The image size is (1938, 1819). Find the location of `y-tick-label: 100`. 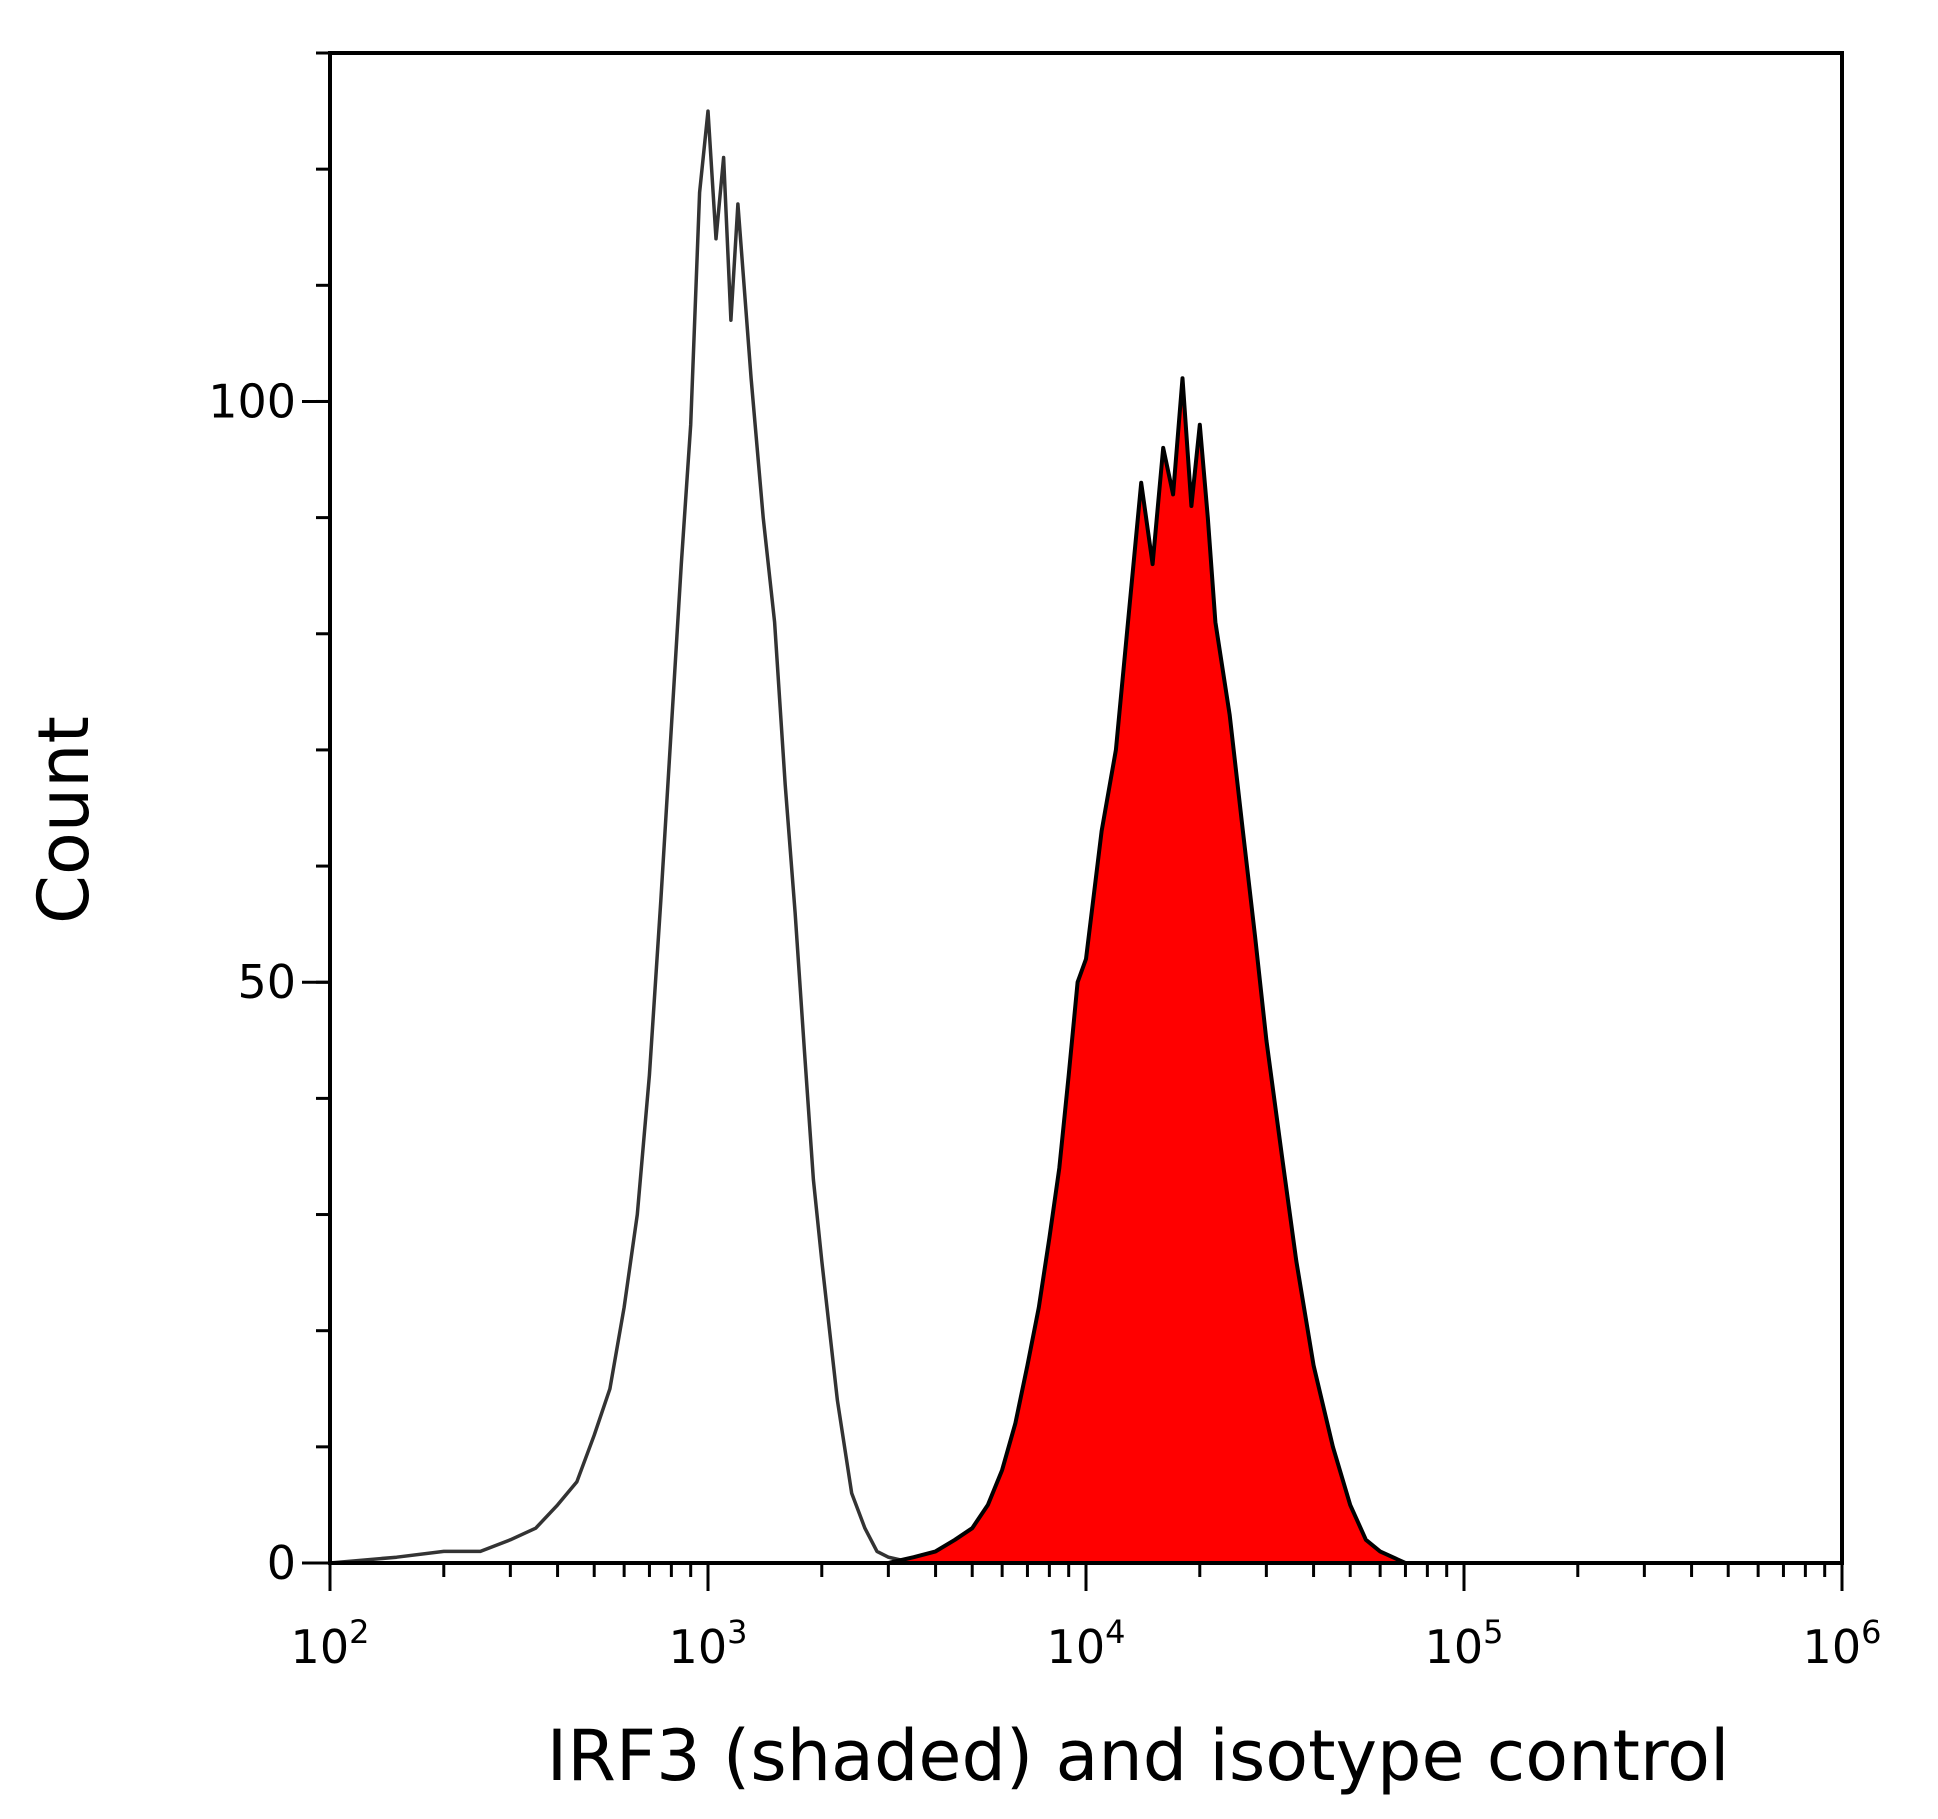

y-tick-label: 100 is located at coordinates (252, 401).